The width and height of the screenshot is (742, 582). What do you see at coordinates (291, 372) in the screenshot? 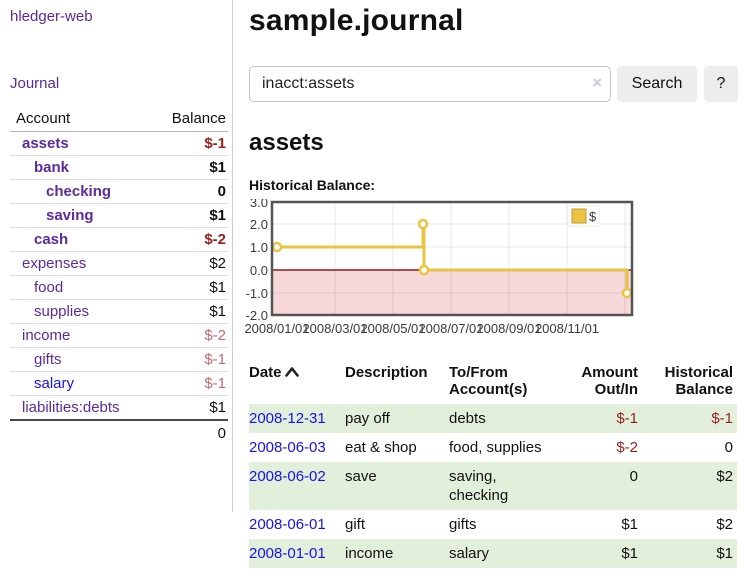
I see `sort-ascending-icon` at bounding box center [291, 372].